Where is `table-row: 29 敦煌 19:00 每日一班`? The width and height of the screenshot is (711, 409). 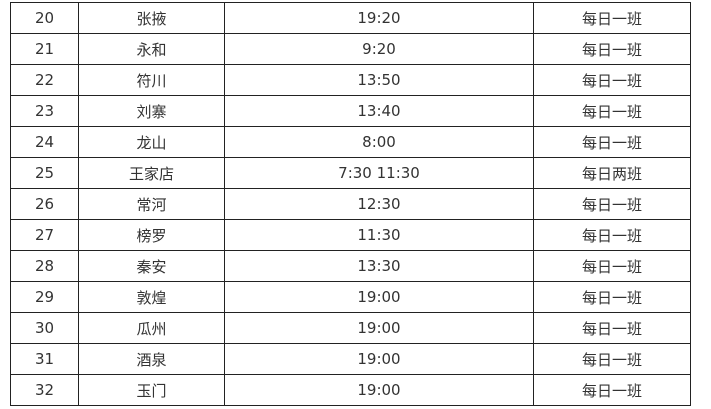 table-row: 29 敦煌 19:00 每日一班 is located at coordinates (350, 297).